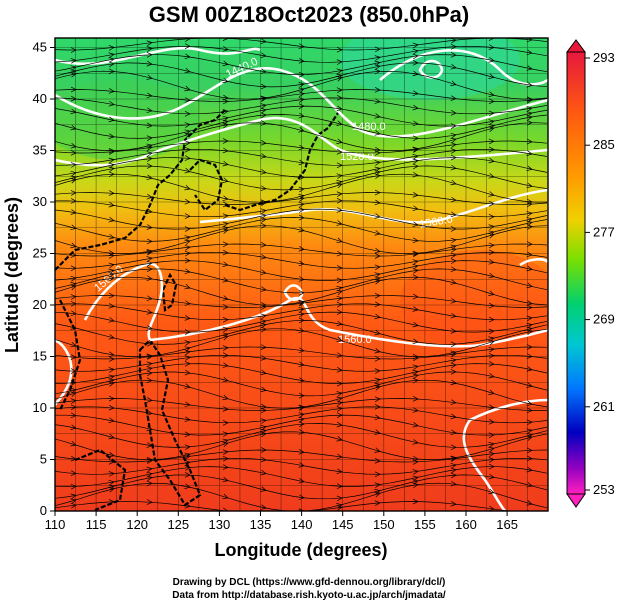  I want to click on y-tick-label: 10, so click(40, 407).